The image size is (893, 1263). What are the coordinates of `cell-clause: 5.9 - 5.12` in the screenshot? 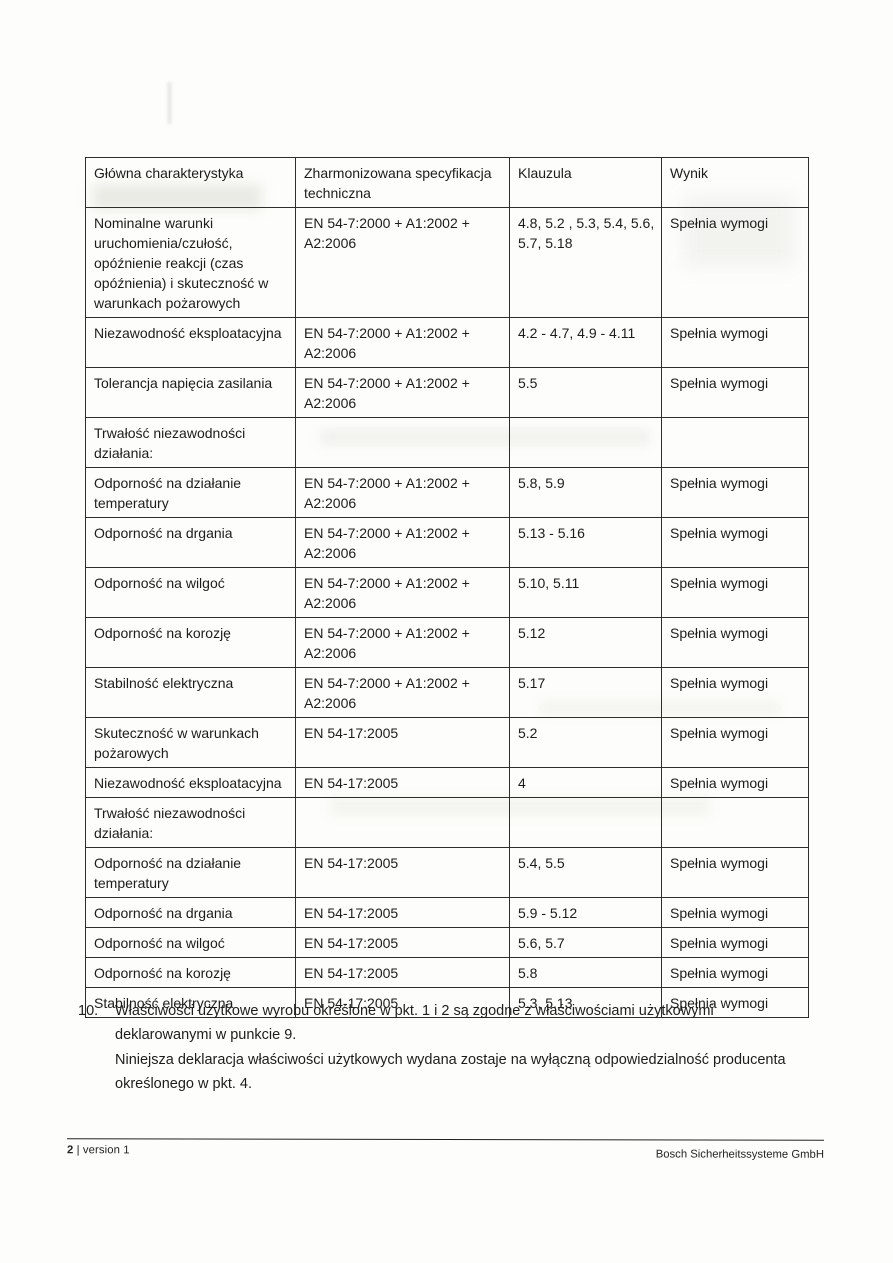 It's located at (585, 912).